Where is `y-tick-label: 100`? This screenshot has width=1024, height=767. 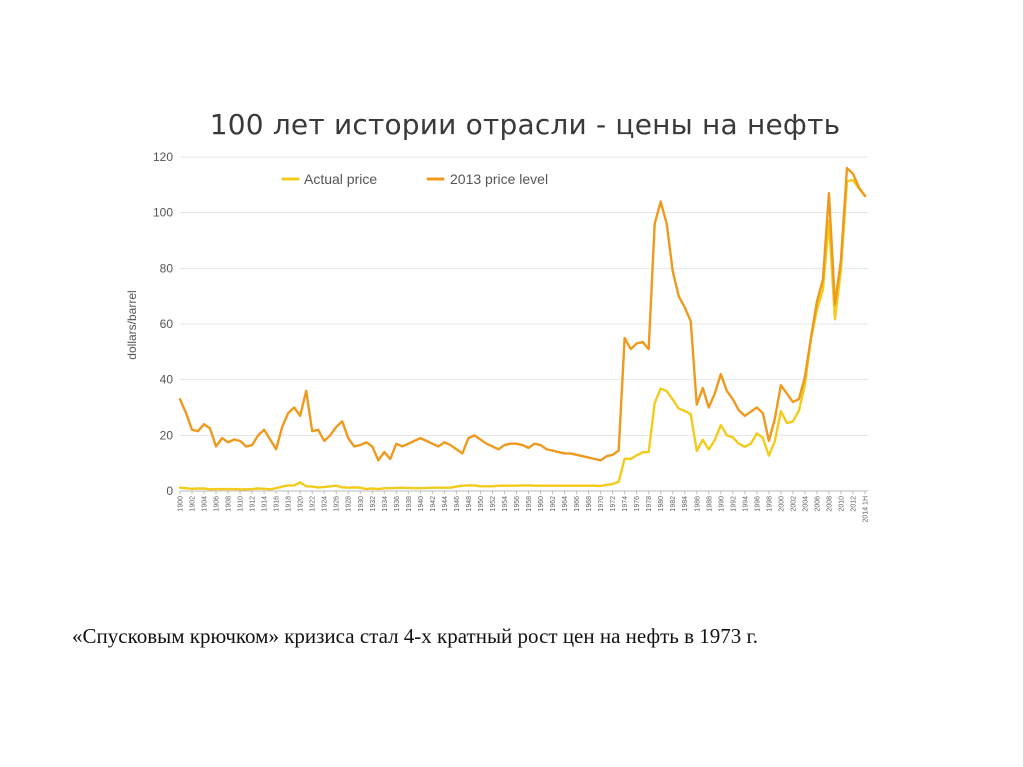 y-tick-label: 100 is located at coordinates (163, 213).